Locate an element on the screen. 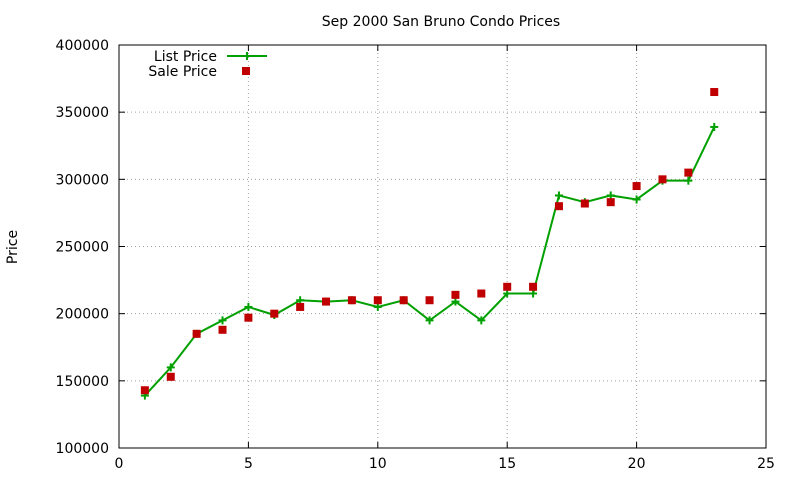 The image size is (800, 480). x-tick-label: 25 is located at coordinates (766, 464).